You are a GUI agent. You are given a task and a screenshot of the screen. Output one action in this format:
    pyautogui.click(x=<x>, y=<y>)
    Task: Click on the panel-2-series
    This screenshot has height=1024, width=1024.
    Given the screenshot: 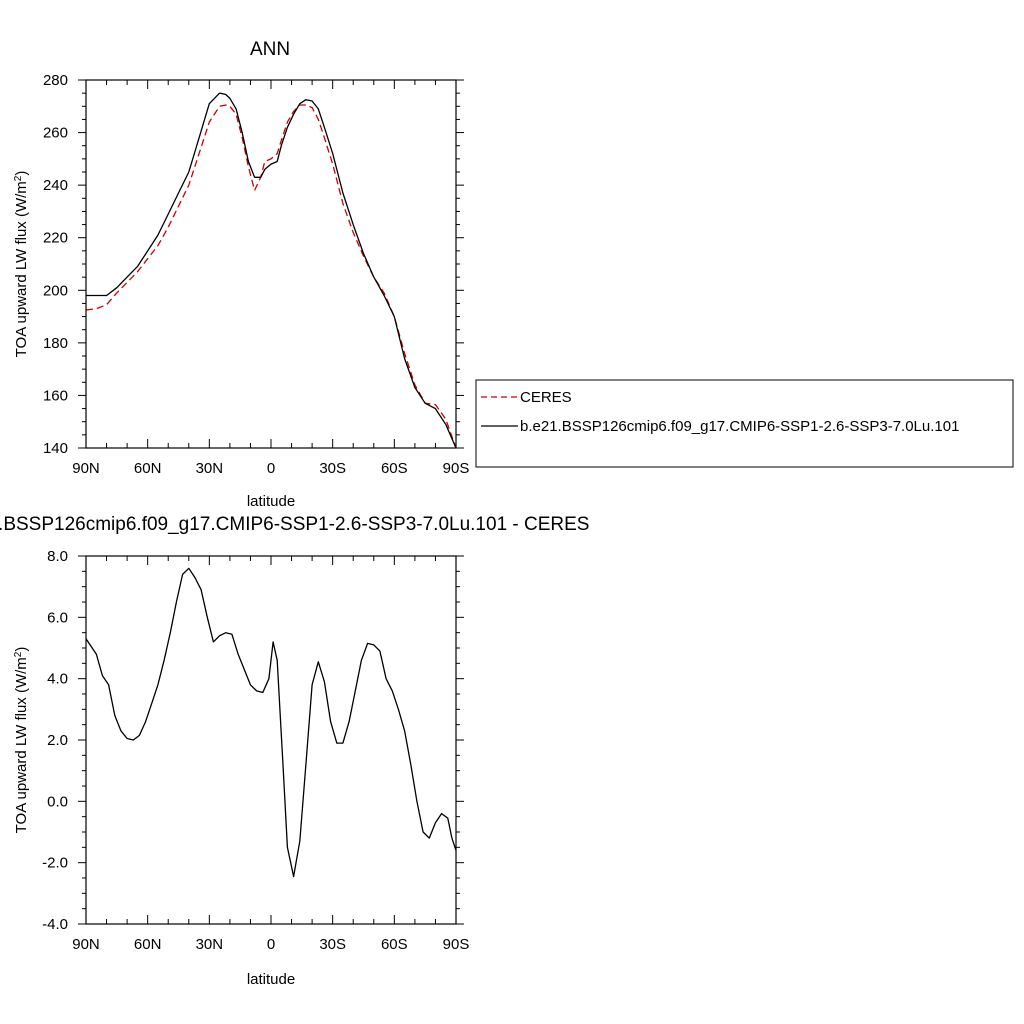 What is the action you would take?
    pyautogui.click(x=271, y=722)
    